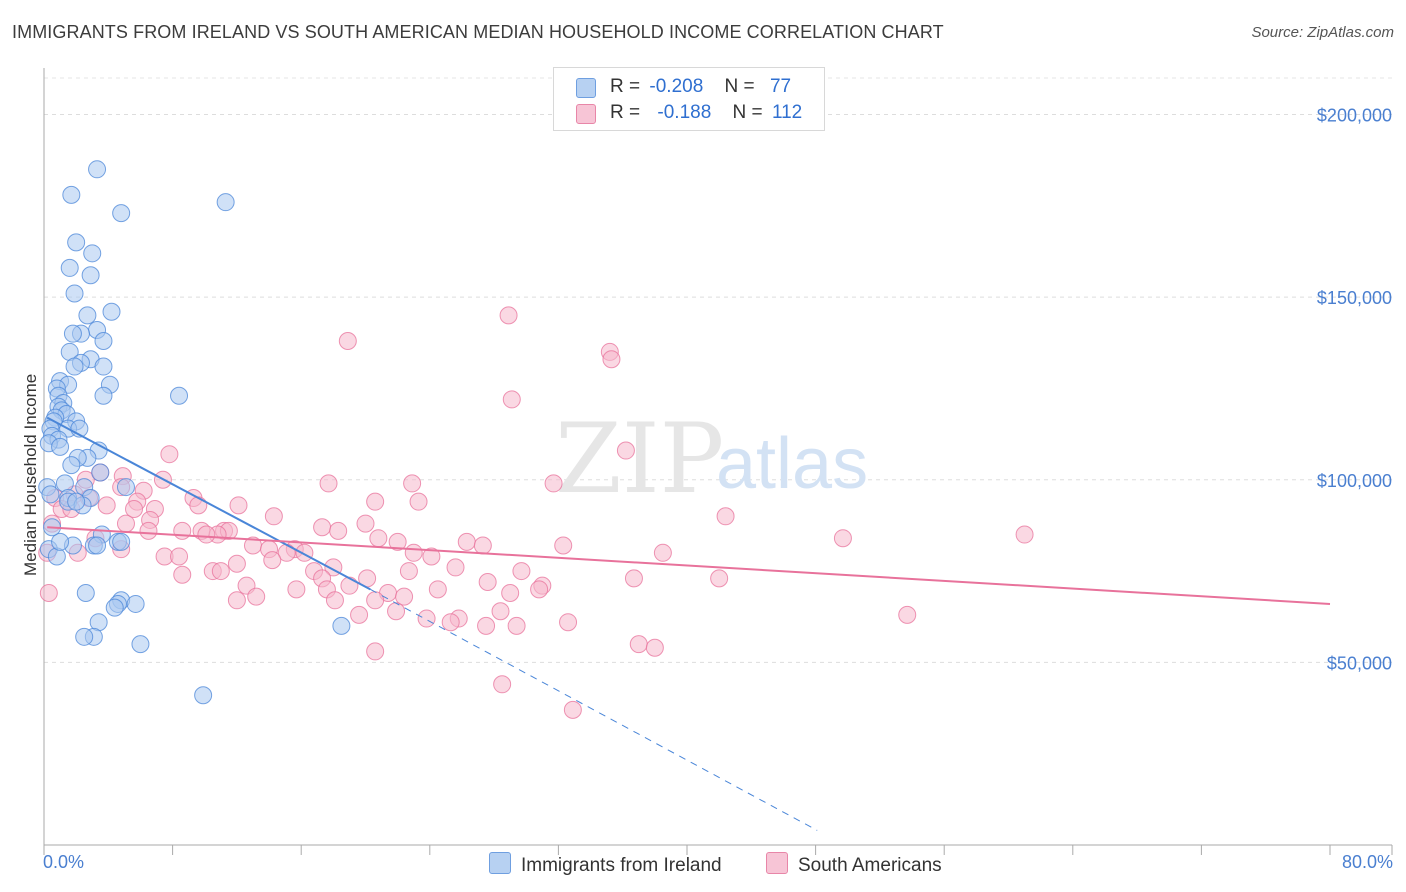 This screenshot has width=1406, height=892. What do you see at coordinates (684, 112) in the screenshot?
I see `legend-r-value: -0.188` at bounding box center [684, 112].